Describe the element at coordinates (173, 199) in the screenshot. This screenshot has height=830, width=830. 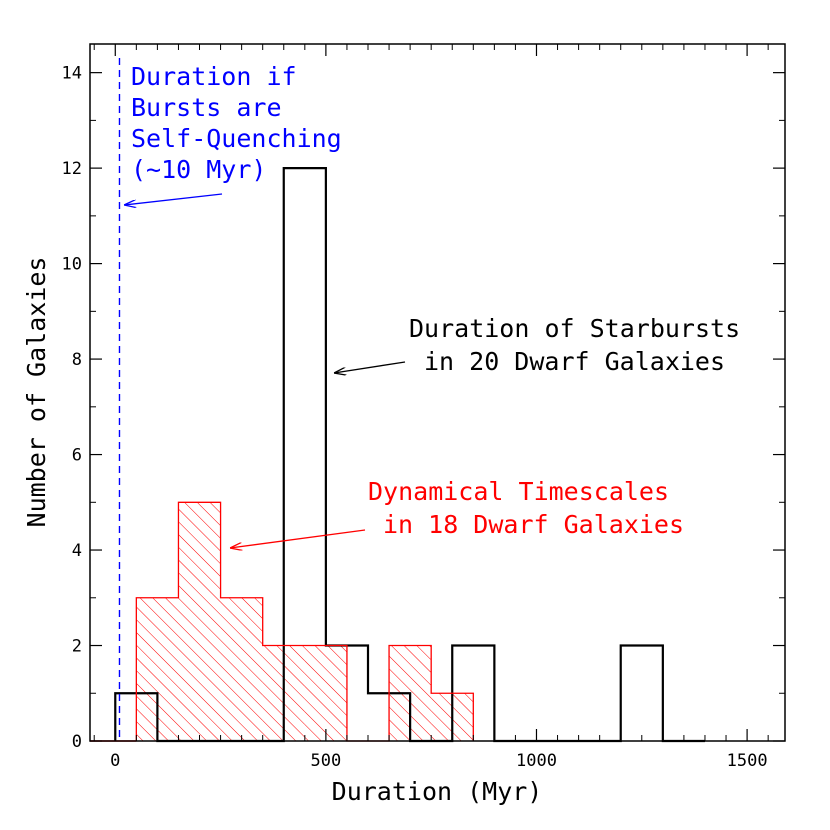
I see `annotation-arrow-blue` at that location.